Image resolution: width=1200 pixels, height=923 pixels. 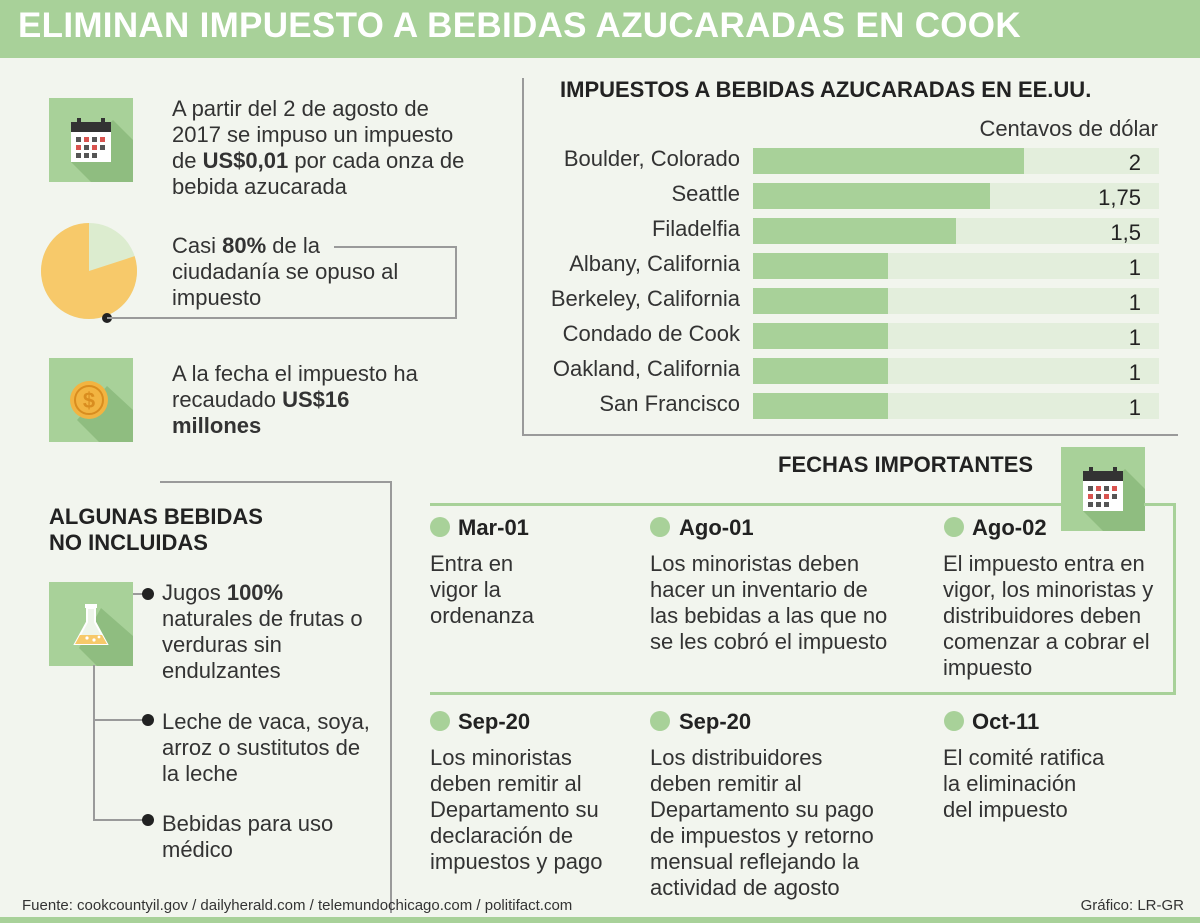 What do you see at coordinates (803, 693) in the screenshot?
I see `timeline-line-middle` at bounding box center [803, 693].